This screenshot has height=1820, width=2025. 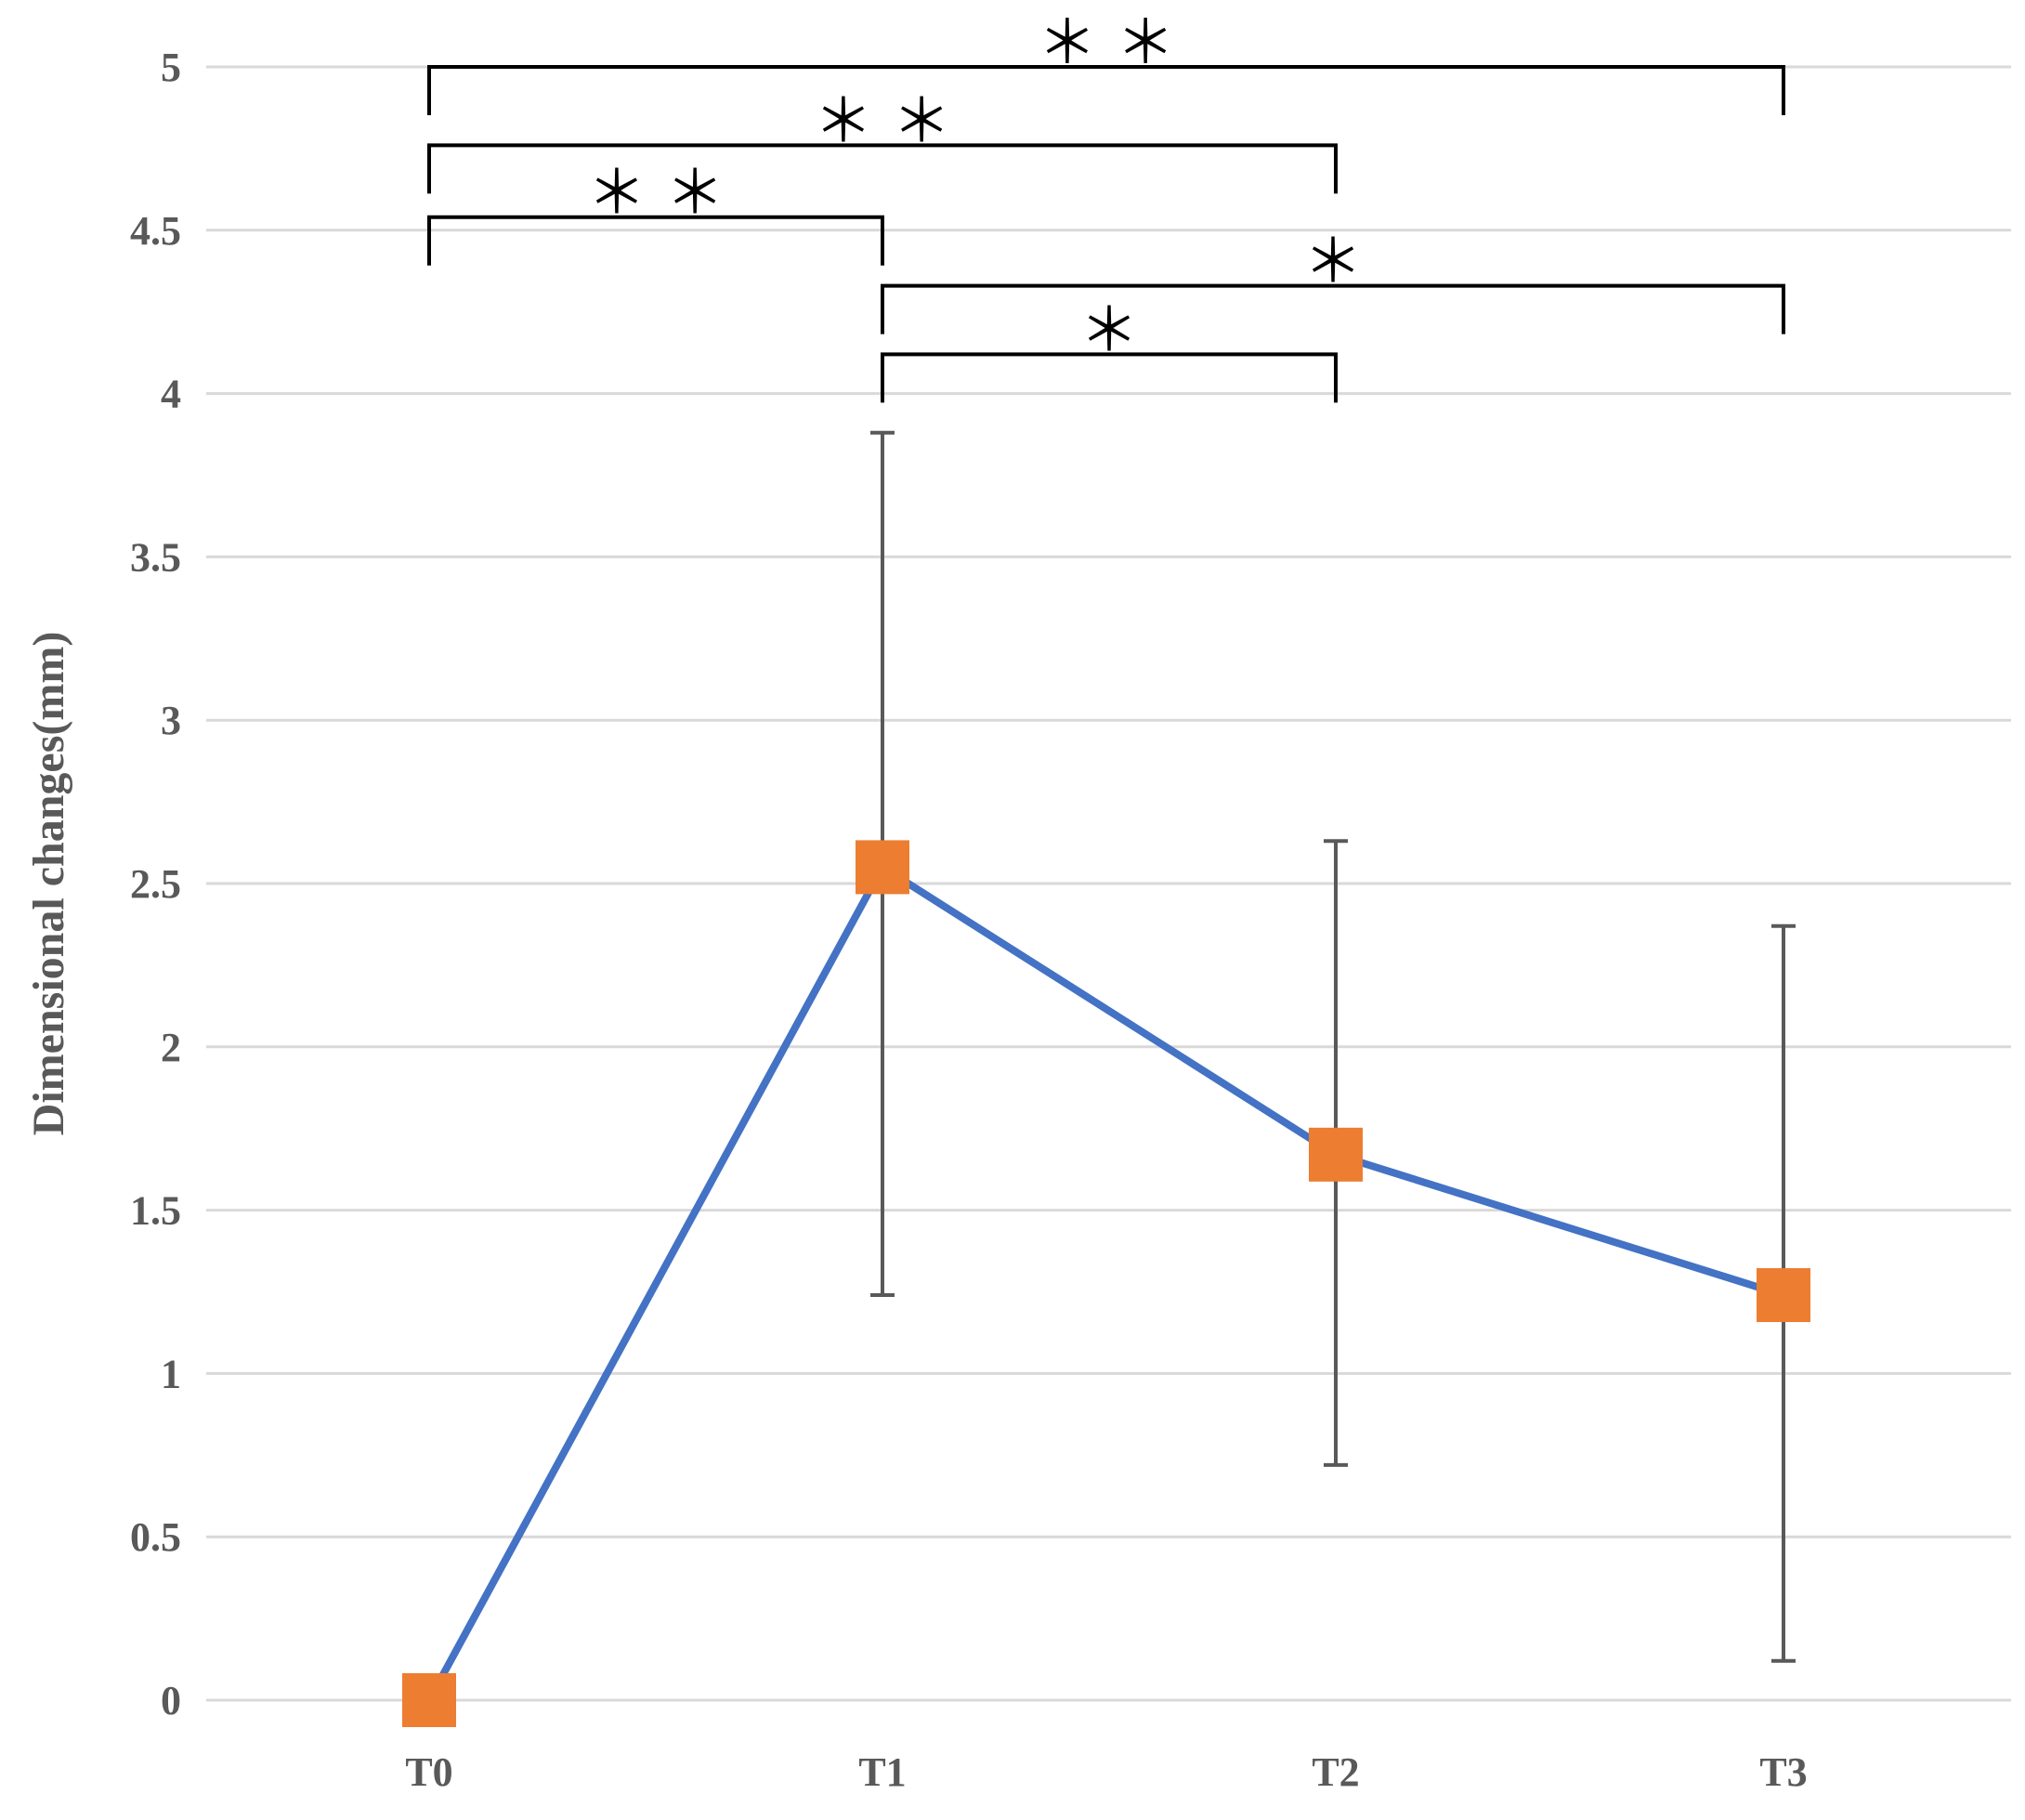 What do you see at coordinates (171, 1047) in the screenshot?
I see `y-tick-label: 2` at bounding box center [171, 1047].